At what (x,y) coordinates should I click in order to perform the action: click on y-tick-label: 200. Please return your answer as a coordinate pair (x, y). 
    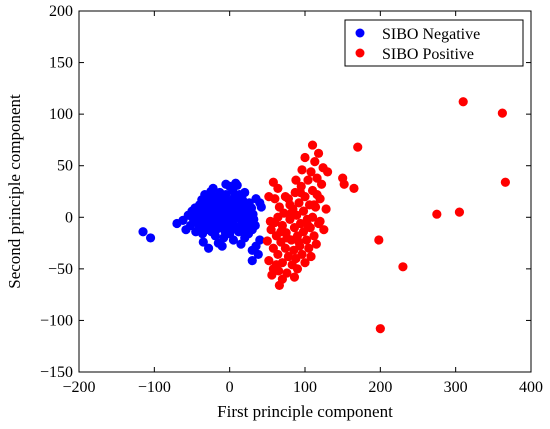
    Looking at the image, I should click on (61, 11).